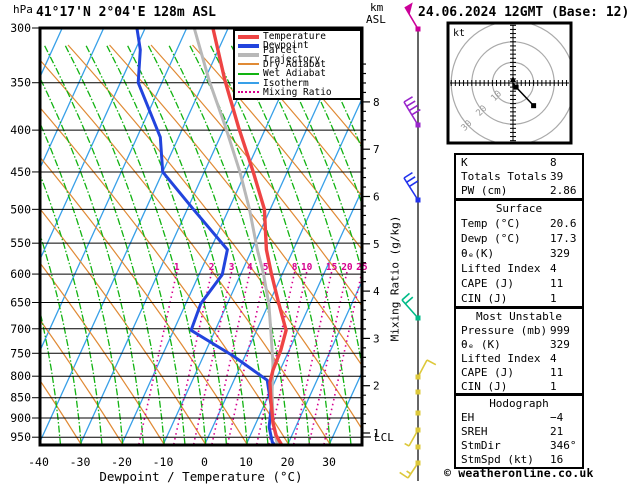 The image size is (629, 486). What do you see at coordinates (201, 476) in the screenshot?
I see `x-axis-label: Dewpoint / Temperature (°C)` at bounding box center [201, 476].